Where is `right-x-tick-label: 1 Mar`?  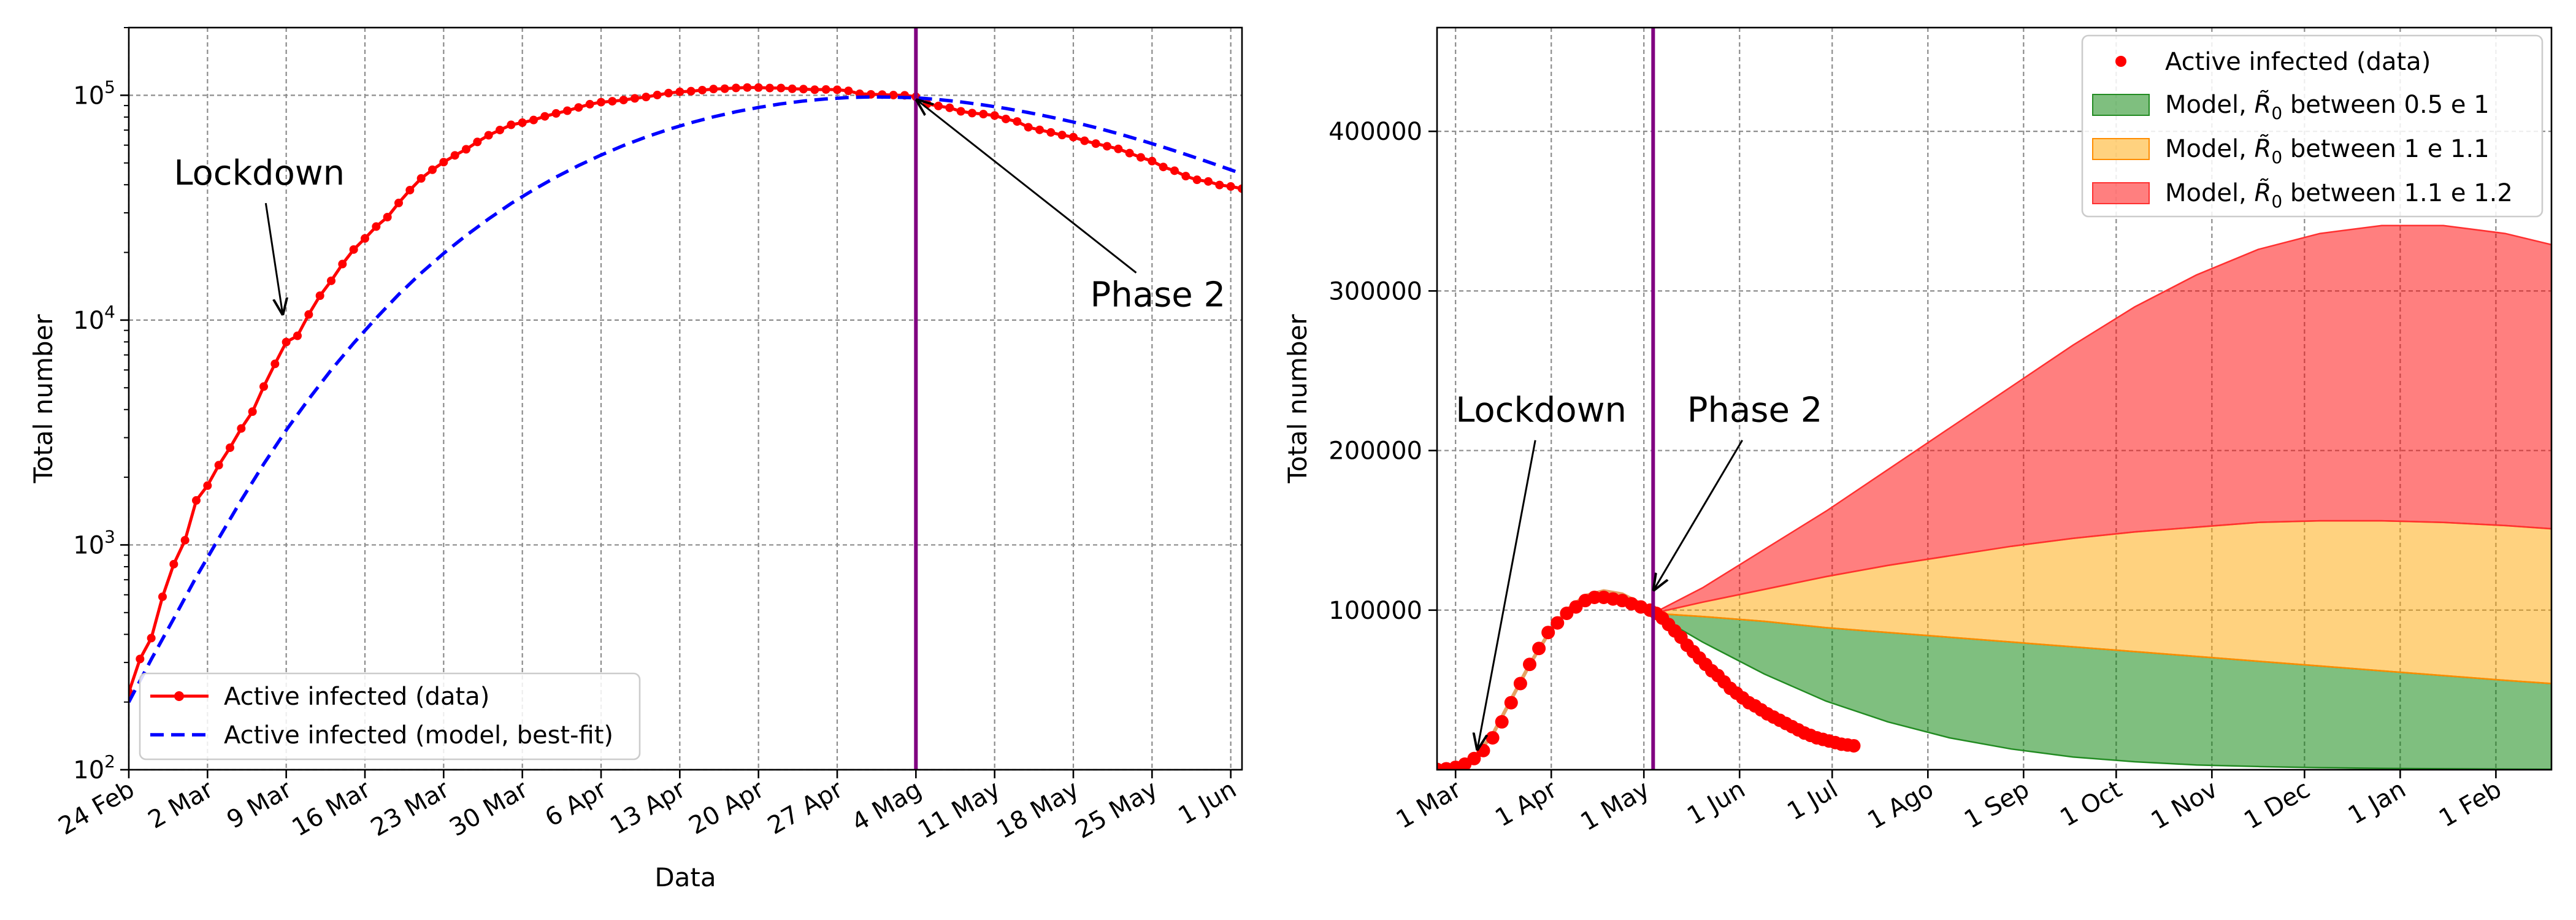 right-x-tick-label: 1 Mar is located at coordinates (1429, 805).